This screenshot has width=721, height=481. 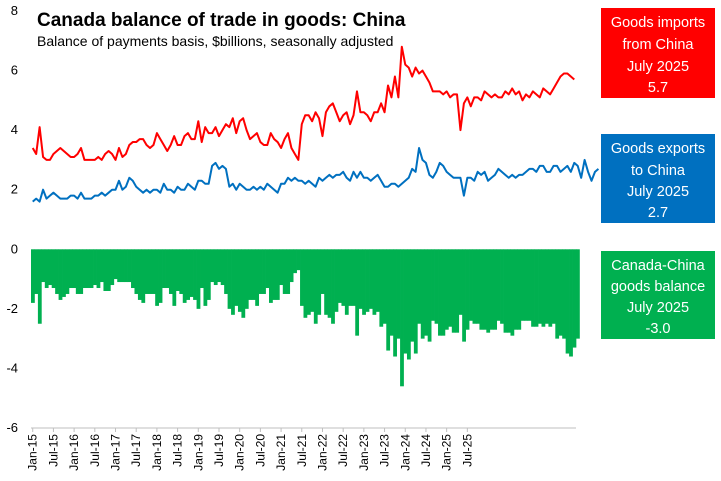 I want to click on x-tick-label: Jan-25, so click(x=447, y=452).